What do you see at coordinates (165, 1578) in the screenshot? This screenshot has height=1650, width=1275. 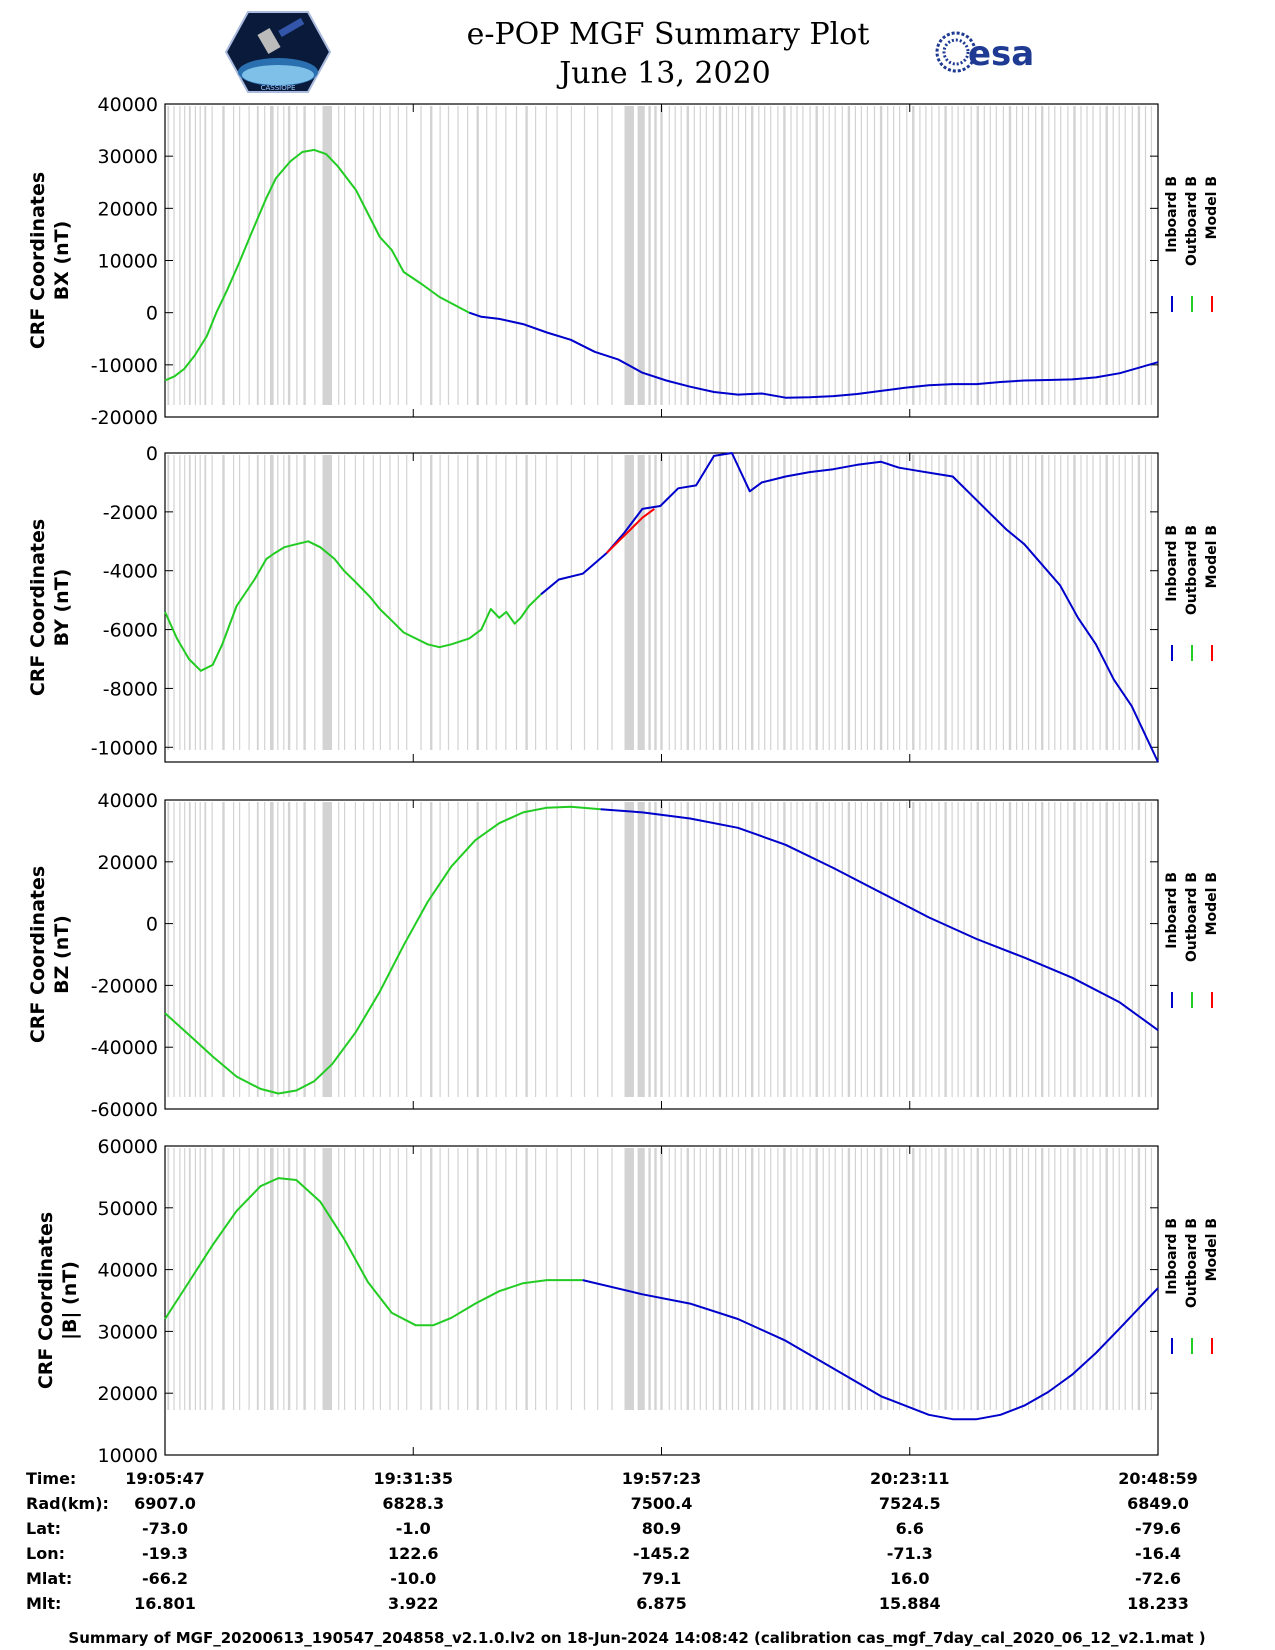 I see `info-cell: -66.2` at bounding box center [165, 1578].